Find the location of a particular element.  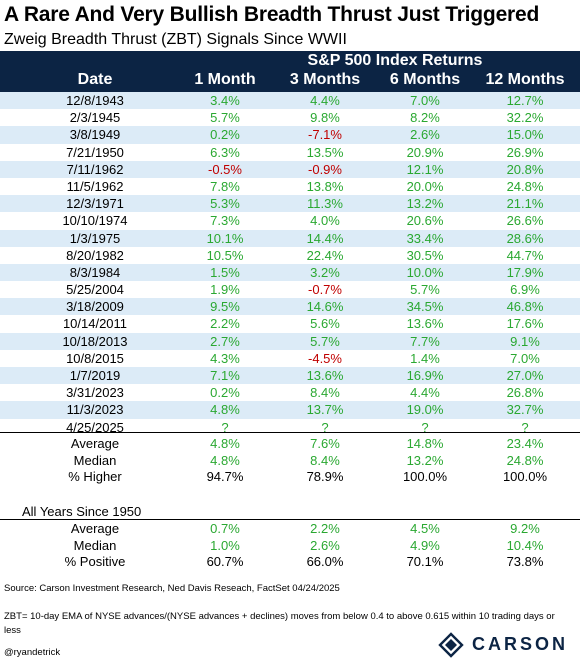

cell-12-months: 9.2% is located at coordinates (525, 528).